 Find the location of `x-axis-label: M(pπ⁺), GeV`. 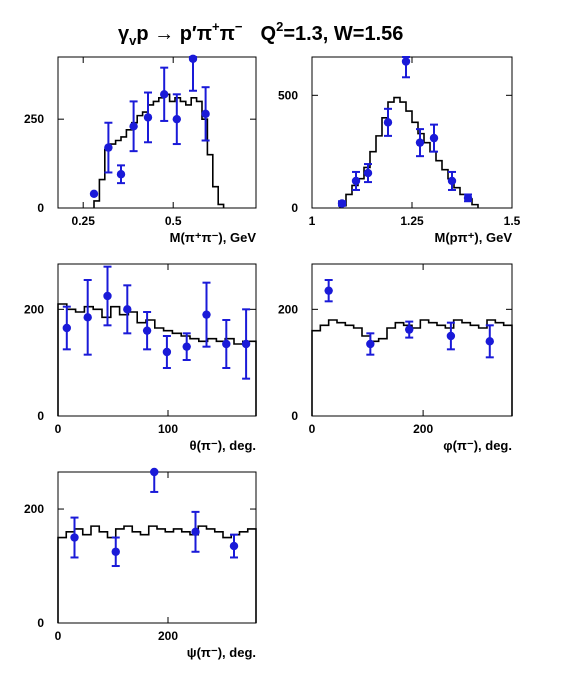

x-axis-label: M(pπ⁺), GeV is located at coordinates (474, 237).